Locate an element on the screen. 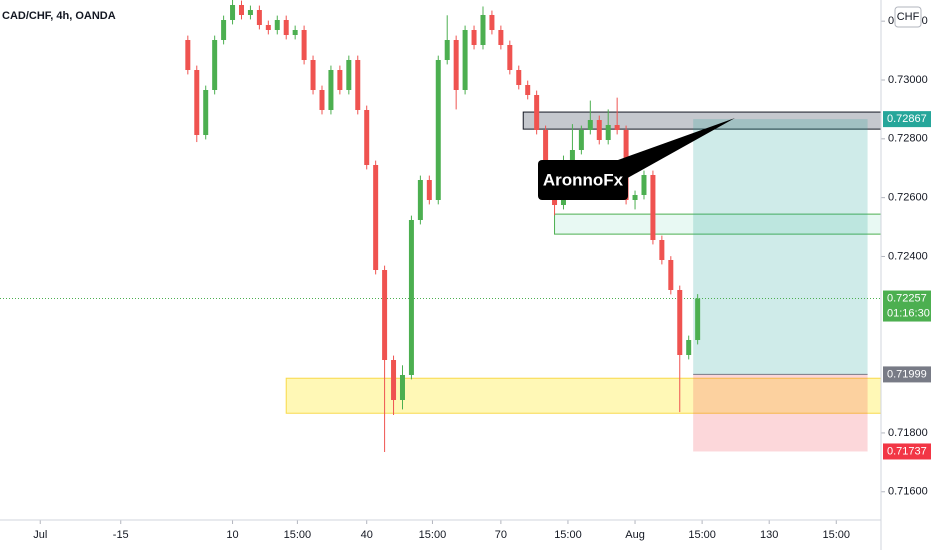 This screenshot has width=932, height=550. x-tick-label: 40 is located at coordinates (367, 535).